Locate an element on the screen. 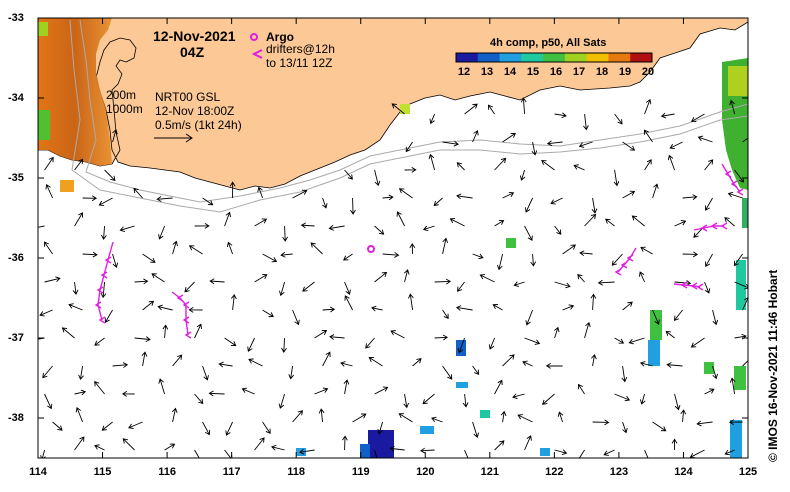 The height and width of the screenshot is (492, 790). sst-patch-cyan-e is located at coordinates (427, 430).